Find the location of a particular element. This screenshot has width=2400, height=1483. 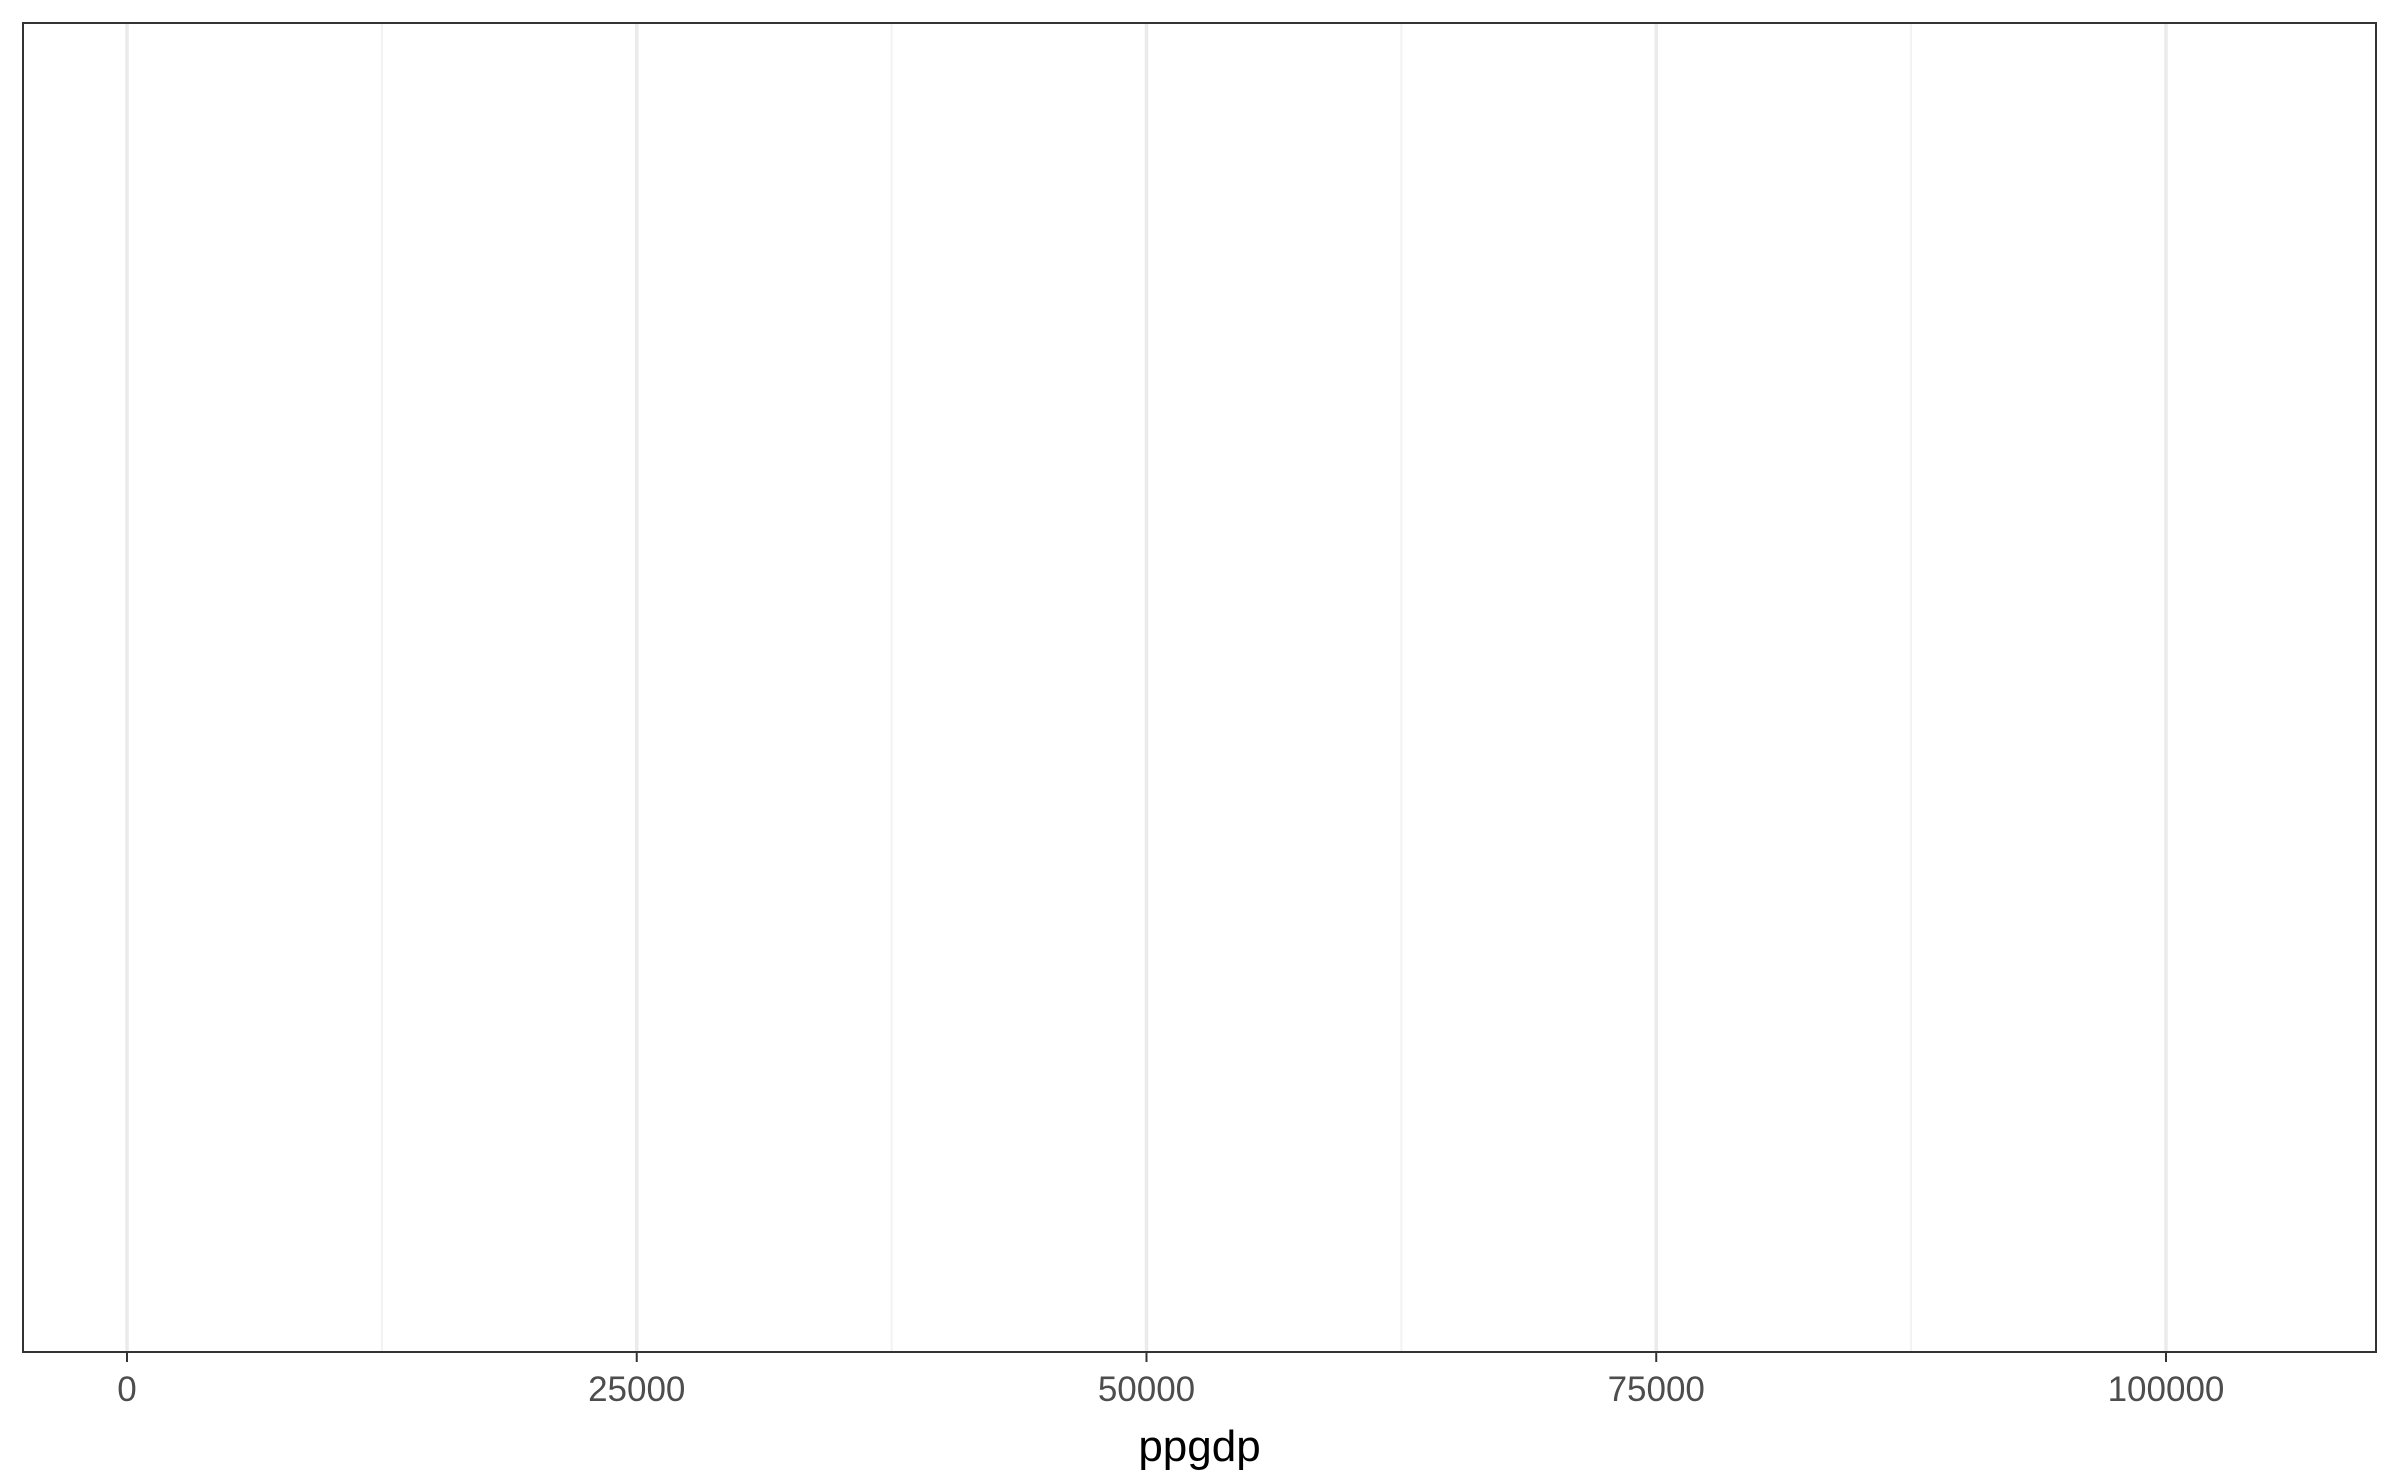

x-tick-label: 0 is located at coordinates (126, 1389).